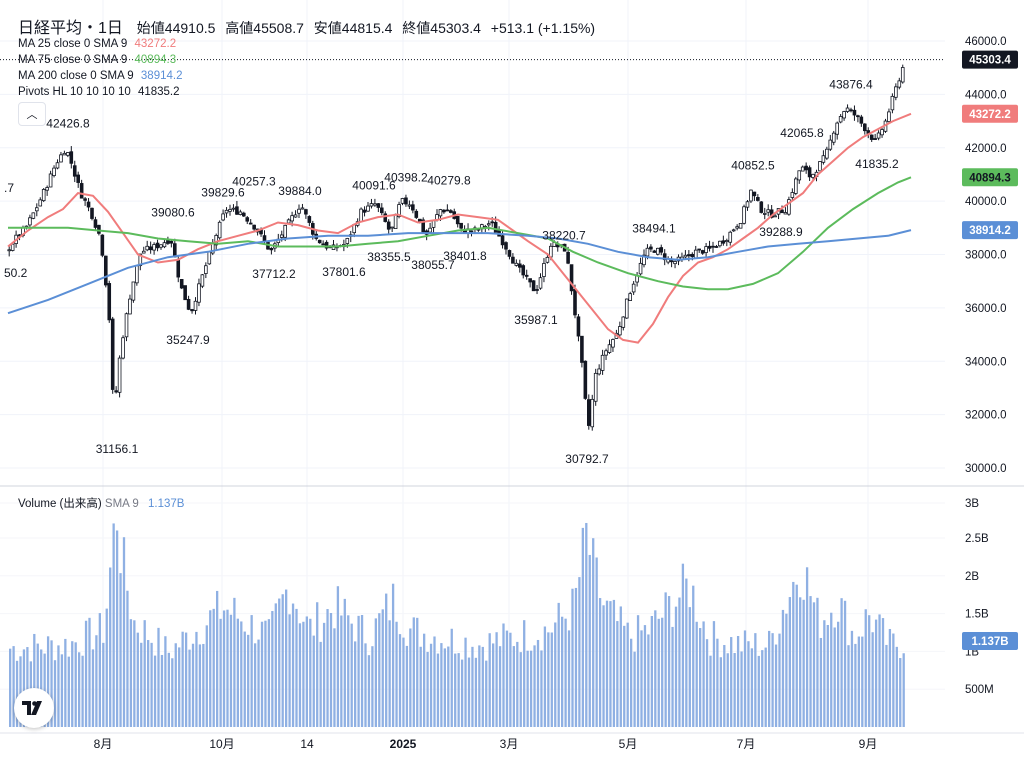 This screenshot has width=1024, height=766. Describe the element at coordinates (278, 28) in the screenshot. I see `high-value: 45508.7` at that location.